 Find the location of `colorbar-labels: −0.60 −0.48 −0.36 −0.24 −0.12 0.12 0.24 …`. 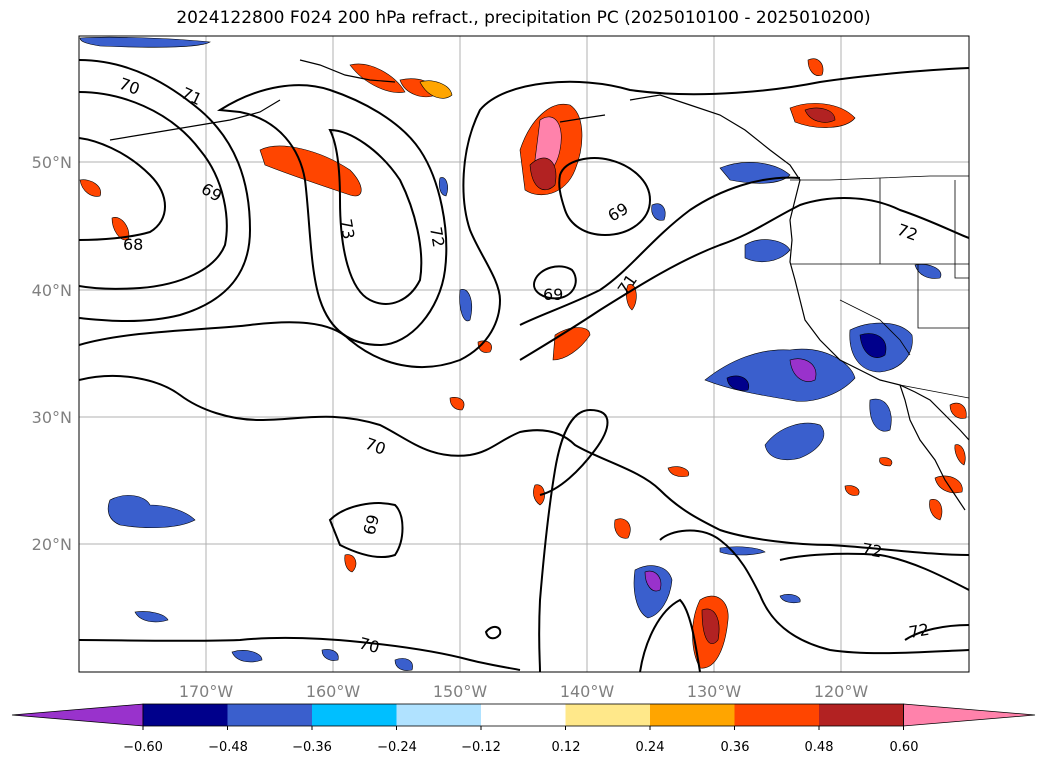

colorbar-labels: −0.60 −0.48 −0.36 −0.24 −0.12 0.12 0.24 … is located at coordinates (520, 747).